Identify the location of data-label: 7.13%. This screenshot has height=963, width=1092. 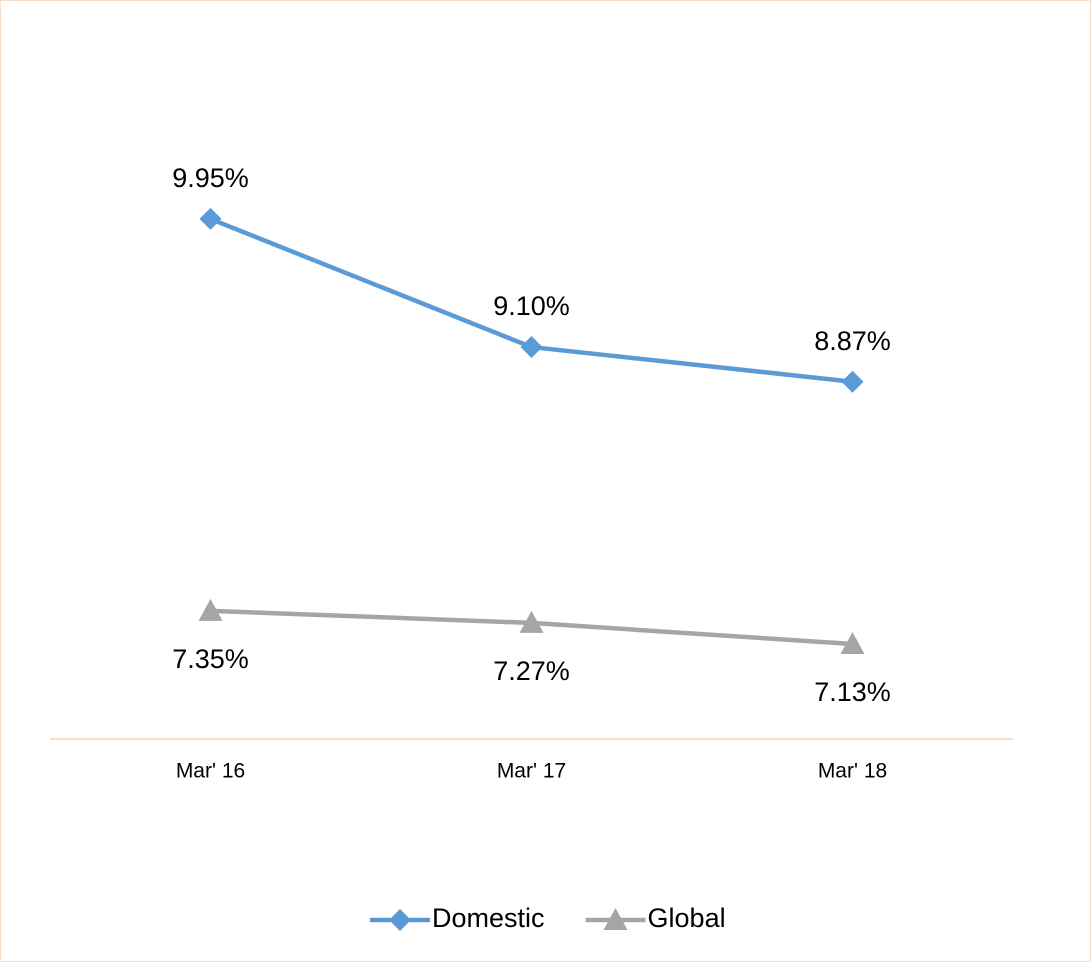
(852, 692).